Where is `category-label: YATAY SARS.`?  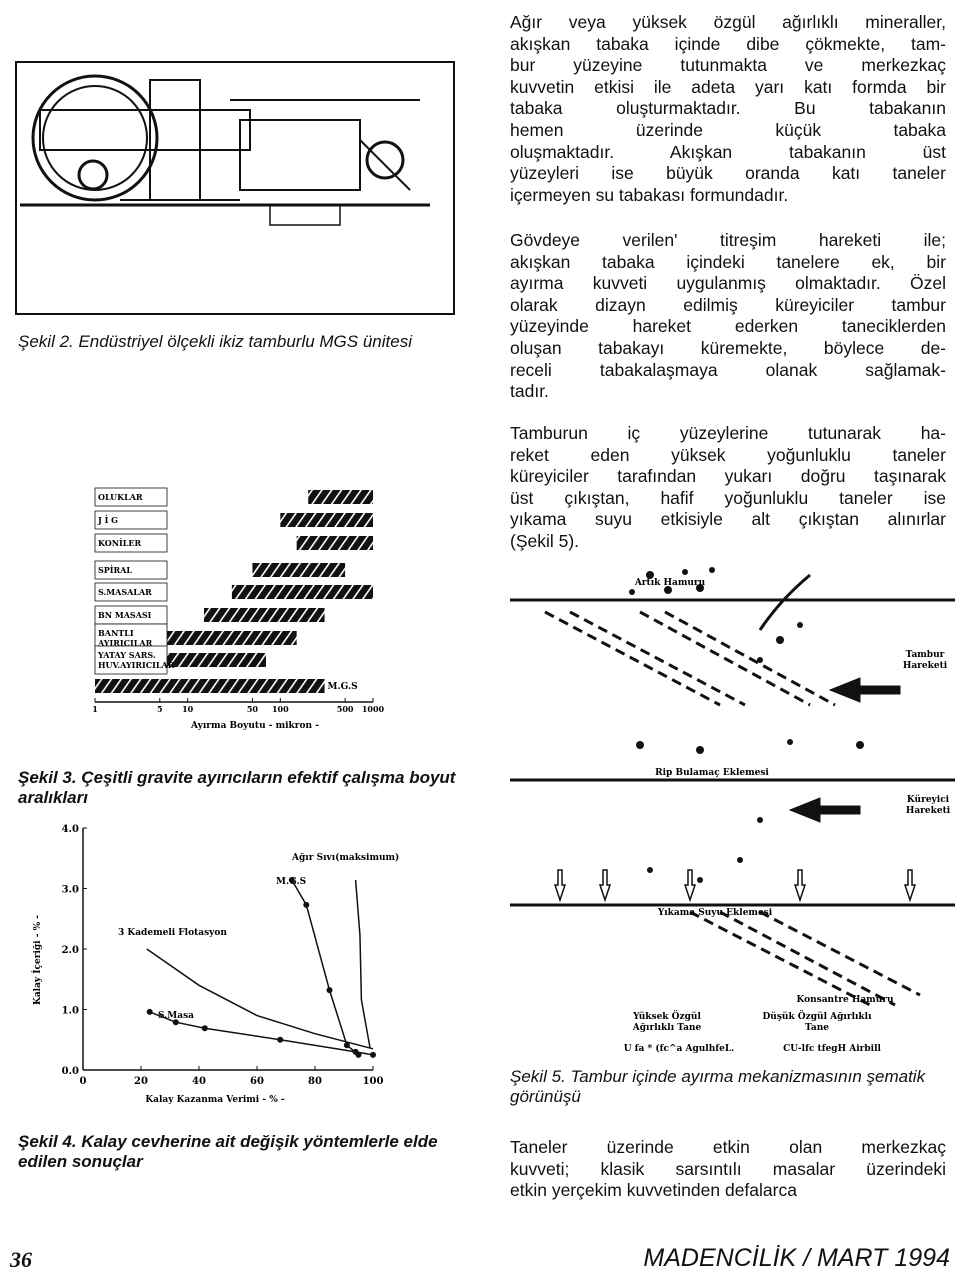 category-label: YATAY SARS. is located at coordinates (126, 655).